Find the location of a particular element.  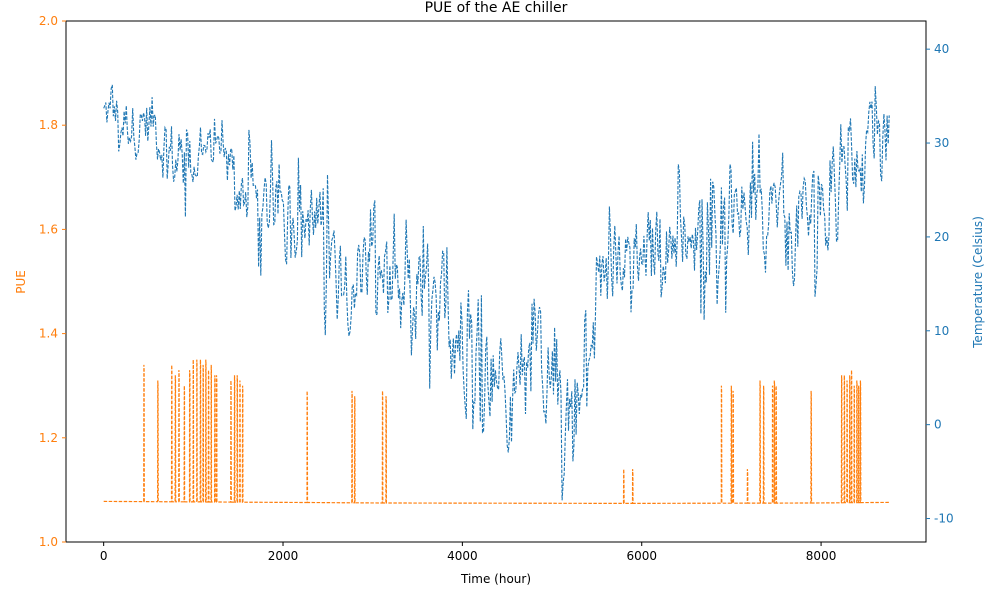

y-axis-right: -10 0 10 20 30 40 is located at coordinates (940, 284).